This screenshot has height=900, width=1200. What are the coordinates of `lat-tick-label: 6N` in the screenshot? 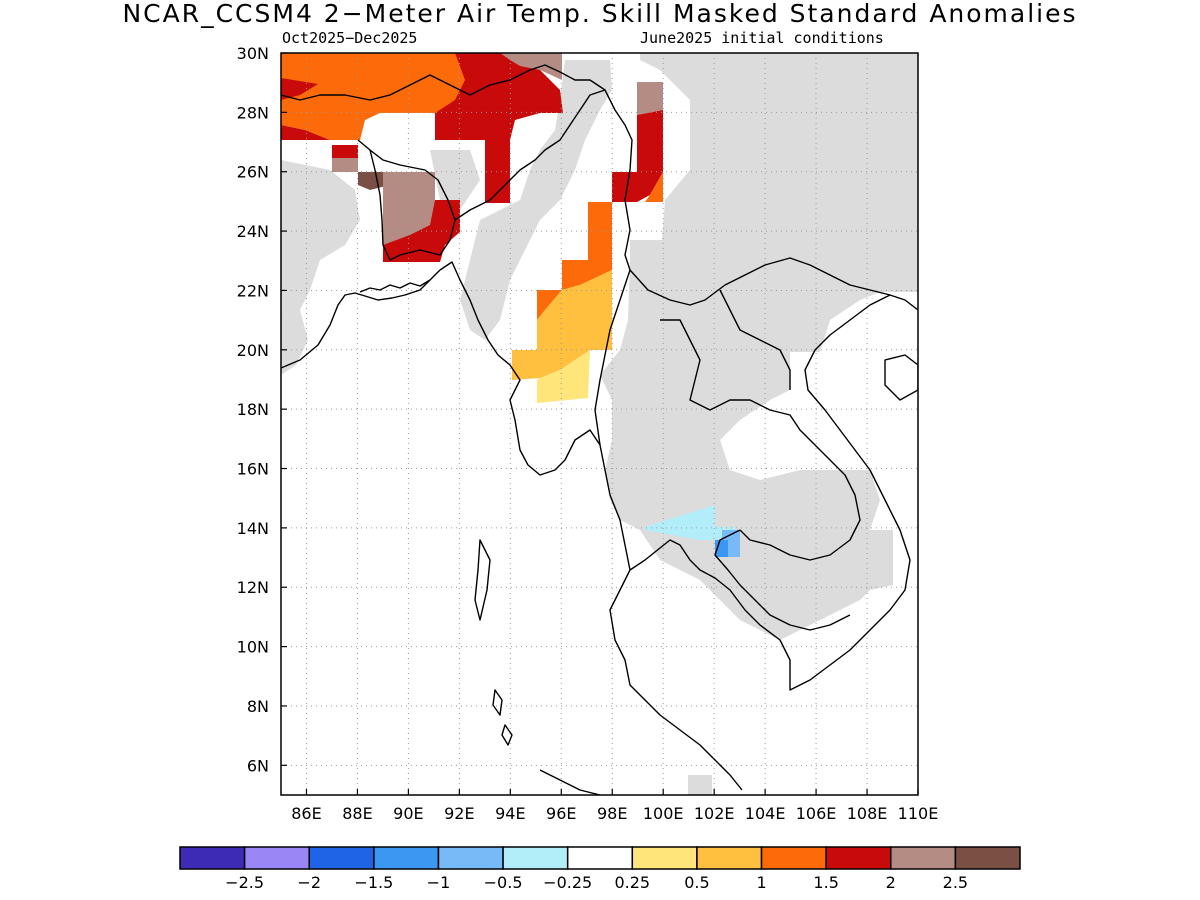 It's located at (258, 765).